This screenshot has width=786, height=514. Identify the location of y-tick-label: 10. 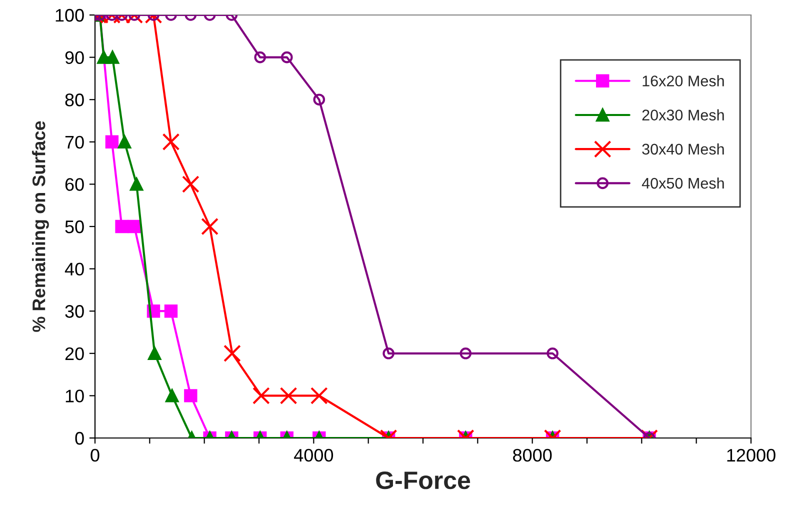
(75, 396).